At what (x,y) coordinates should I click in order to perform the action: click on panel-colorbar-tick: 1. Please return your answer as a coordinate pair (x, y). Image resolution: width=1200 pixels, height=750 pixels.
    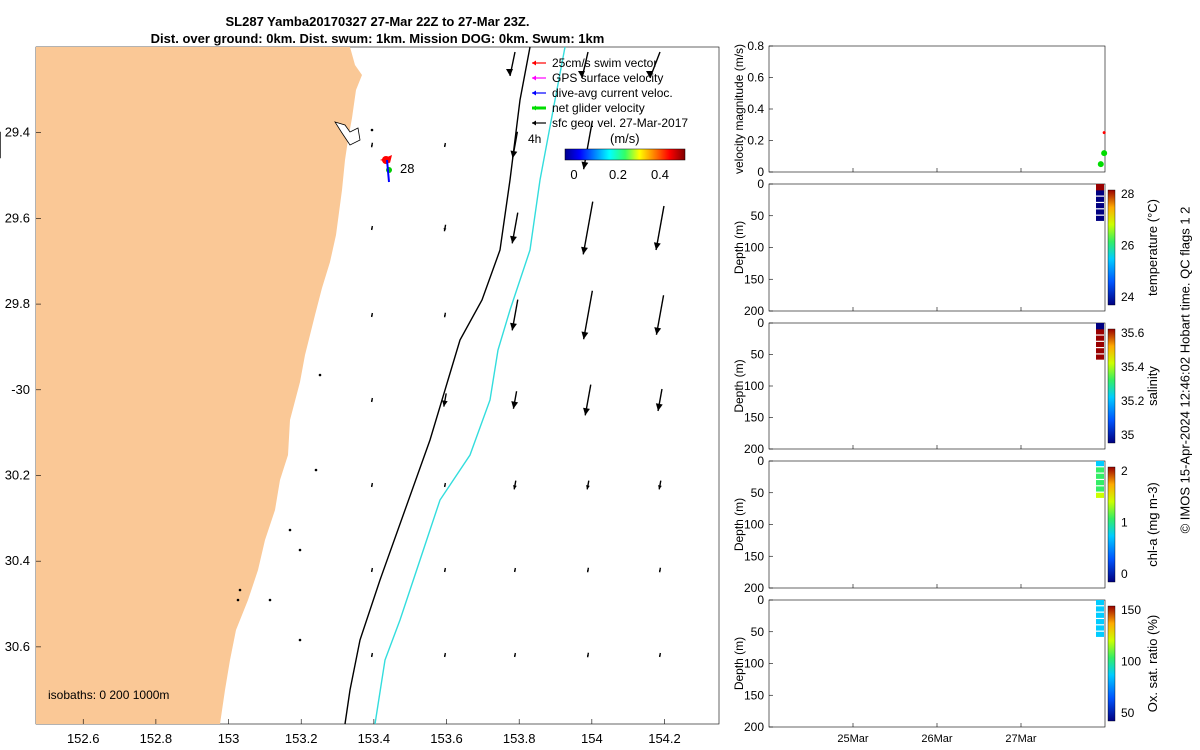
    Looking at the image, I should click on (1124, 523).